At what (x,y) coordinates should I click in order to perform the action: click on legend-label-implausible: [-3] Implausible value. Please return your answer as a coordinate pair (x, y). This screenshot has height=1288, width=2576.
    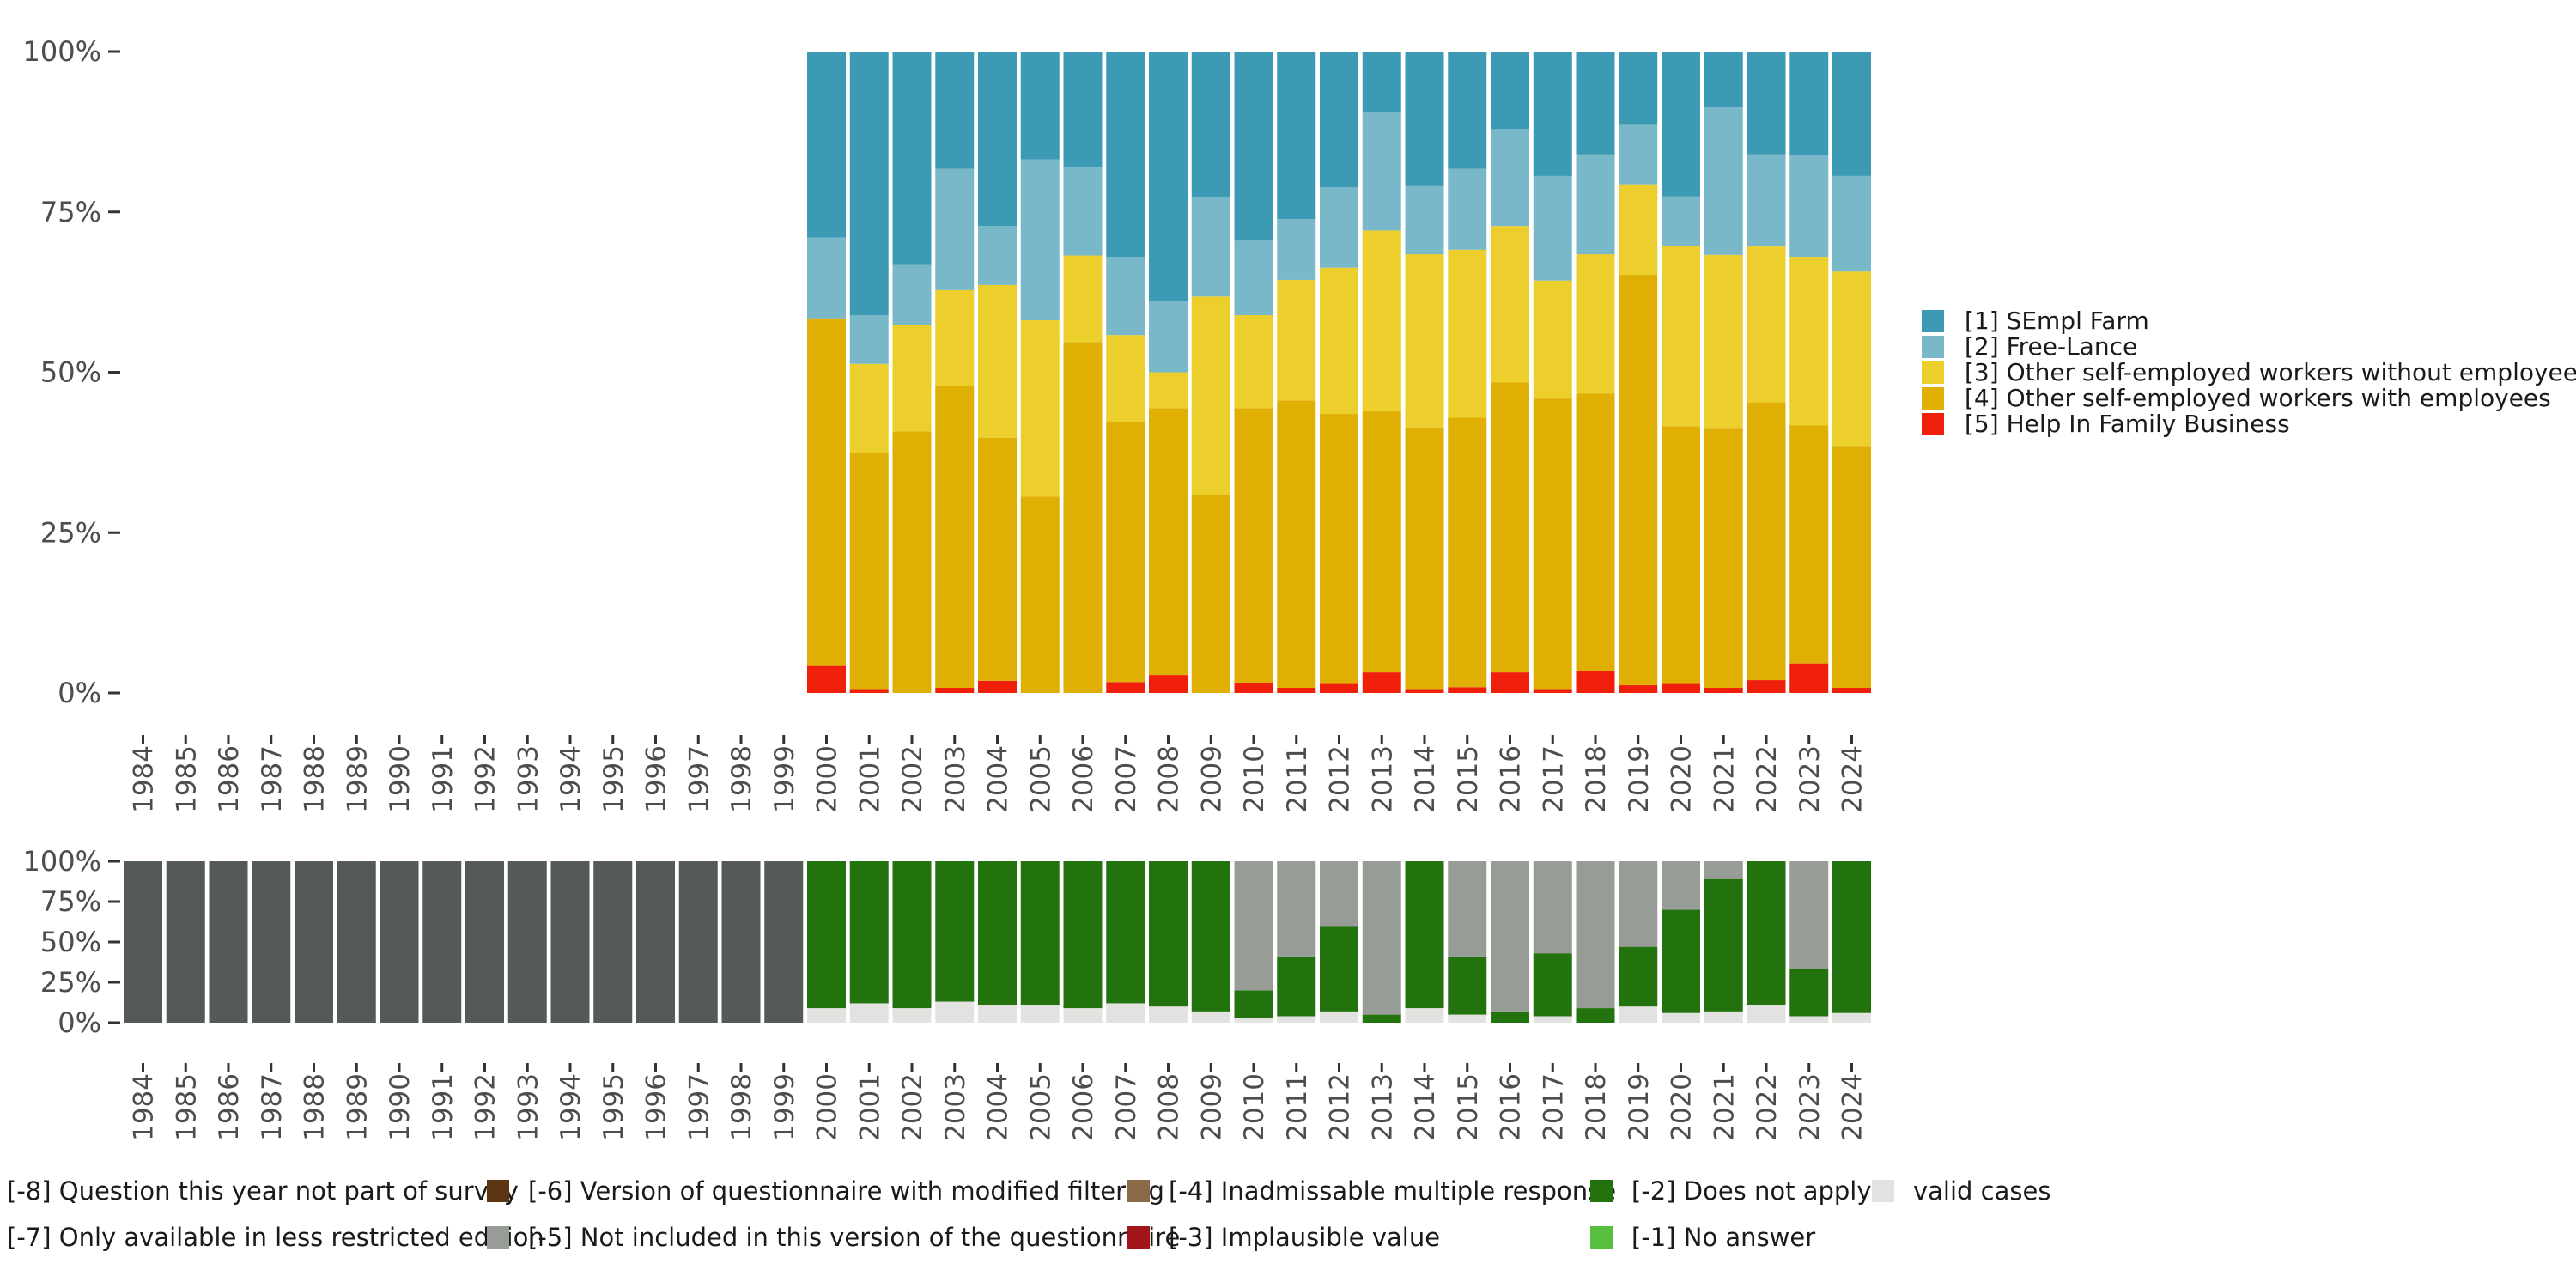
    Looking at the image, I should click on (1305, 1237).